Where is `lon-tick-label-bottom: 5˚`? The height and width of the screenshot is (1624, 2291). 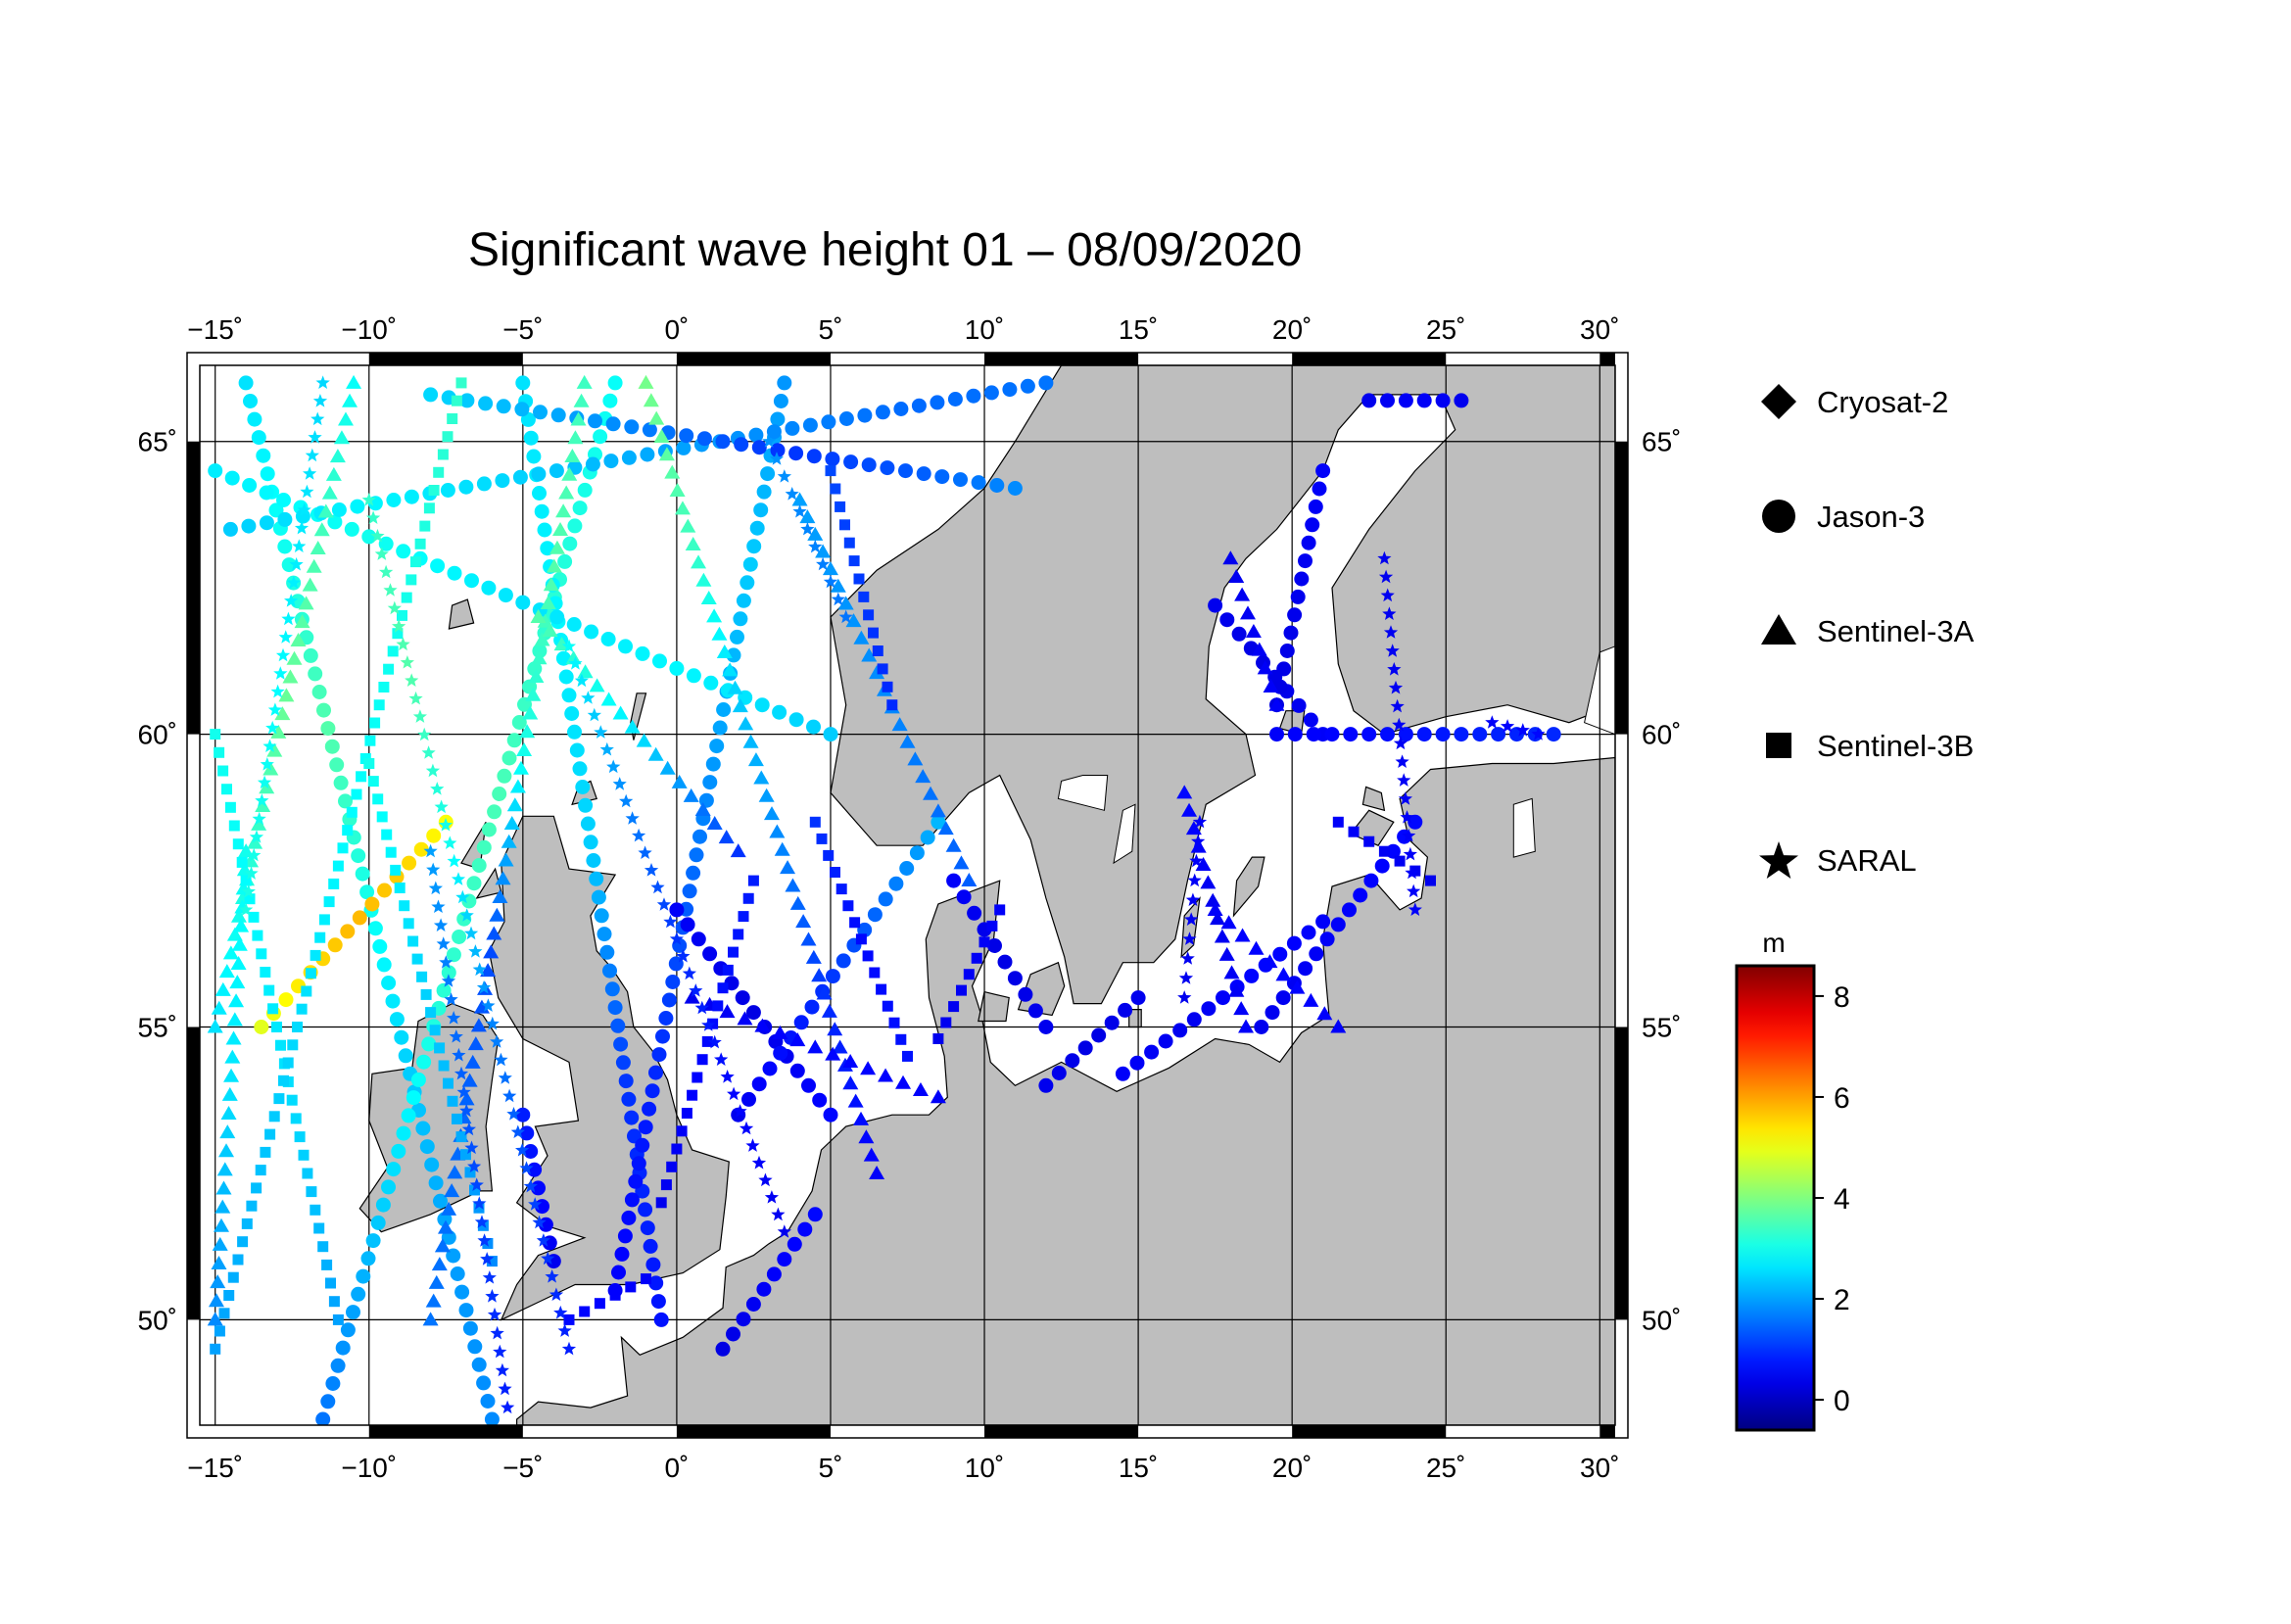 lon-tick-label-bottom: 5˚ is located at coordinates (831, 1468).